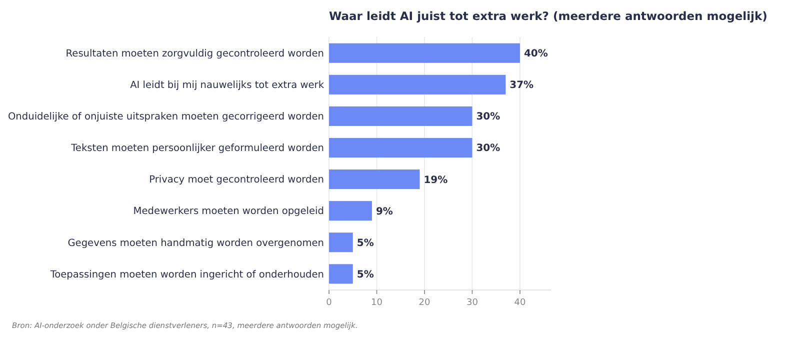  What do you see at coordinates (522, 86) in the screenshot?
I see `data-label: 37%` at bounding box center [522, 86].